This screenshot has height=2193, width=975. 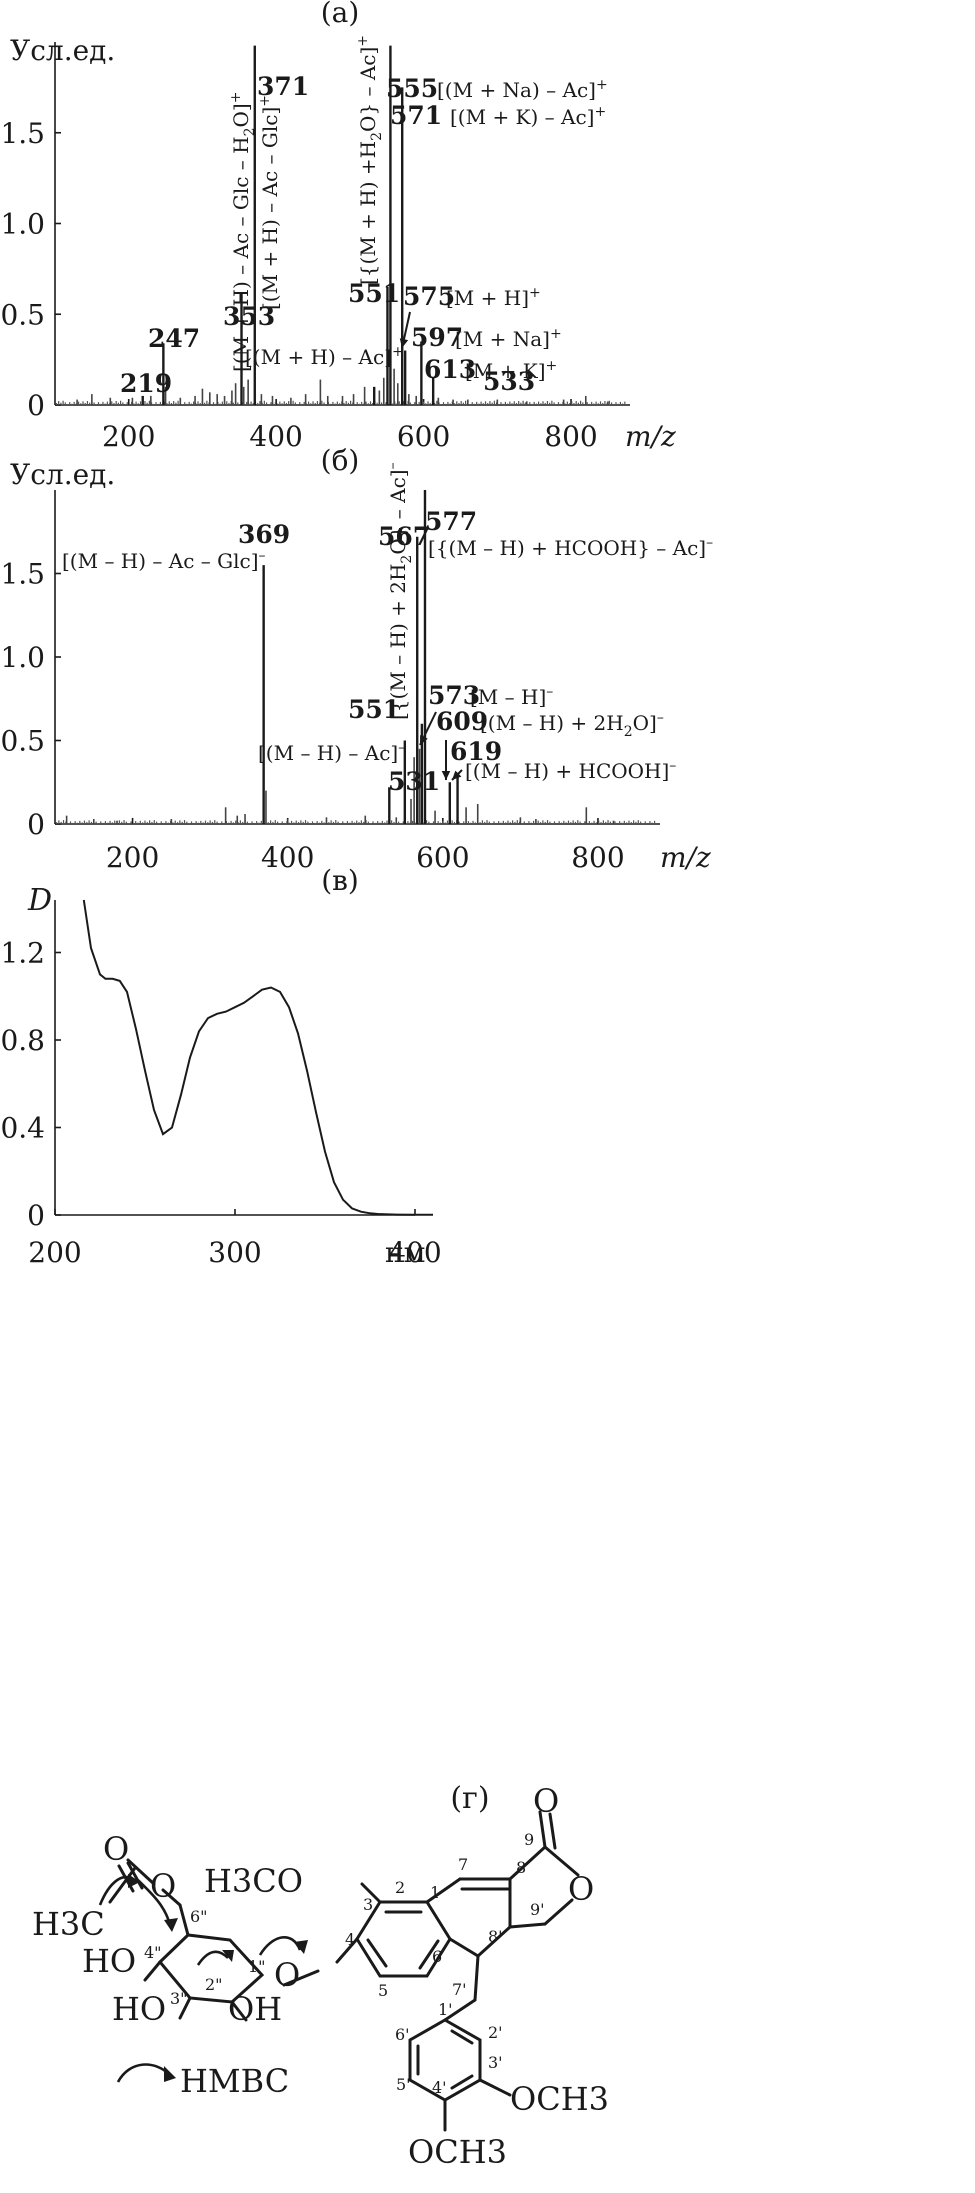 I want to click on peak-annotation: [{(M – H) + 2H2O} – Ac]–, so click(x=400, y=591).